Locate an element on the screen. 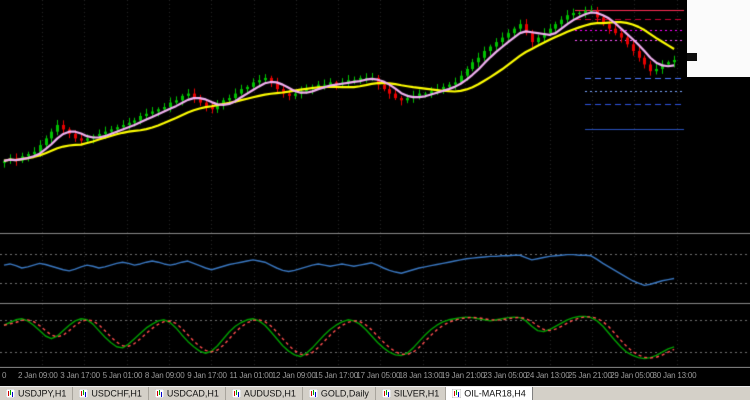 The height and width of the screenshot is (400, 750). chart-tab-label: OIL-MAR18,H4 is located at coordinates (495, 393).